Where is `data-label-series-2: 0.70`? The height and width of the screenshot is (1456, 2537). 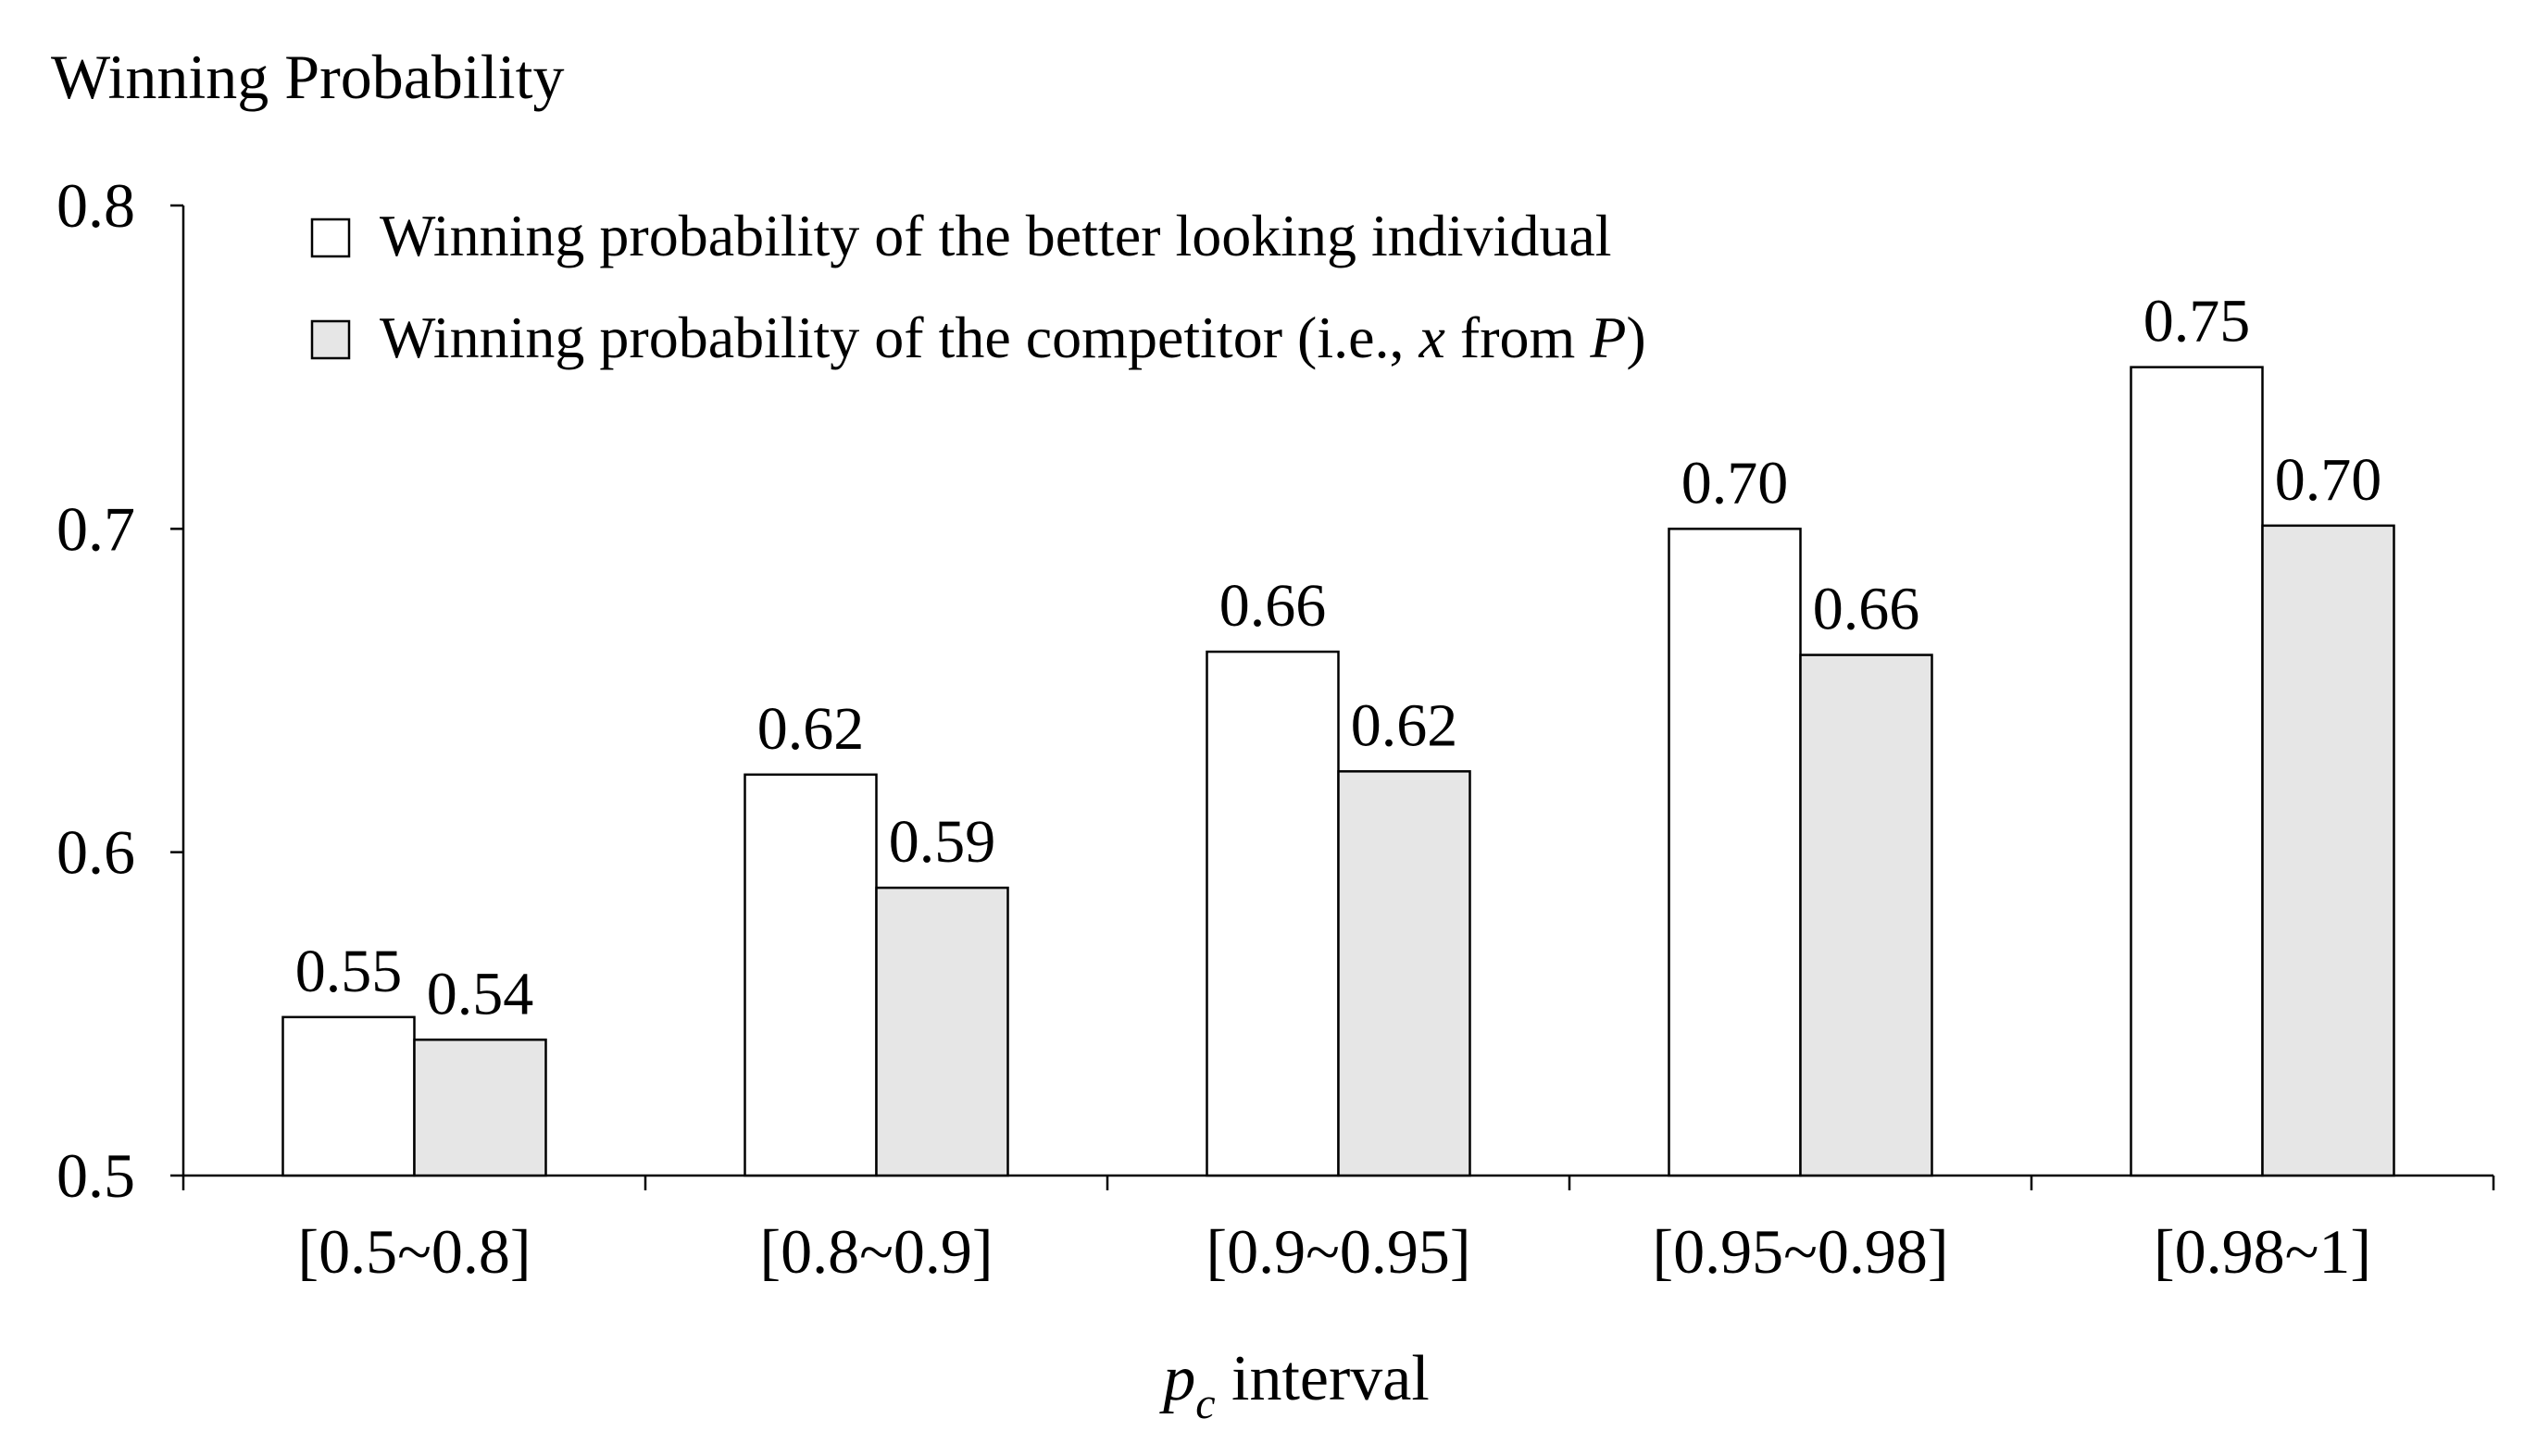 data-label-series-2: 0.70 is located at coordinates (2328, 480).